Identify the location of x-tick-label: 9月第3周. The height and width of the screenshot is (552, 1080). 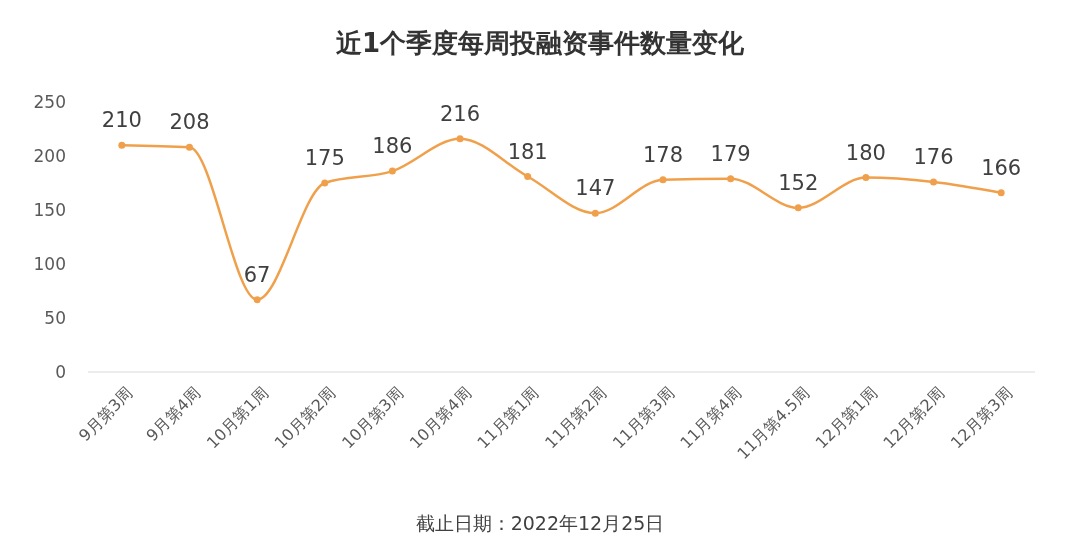
(105, 414).